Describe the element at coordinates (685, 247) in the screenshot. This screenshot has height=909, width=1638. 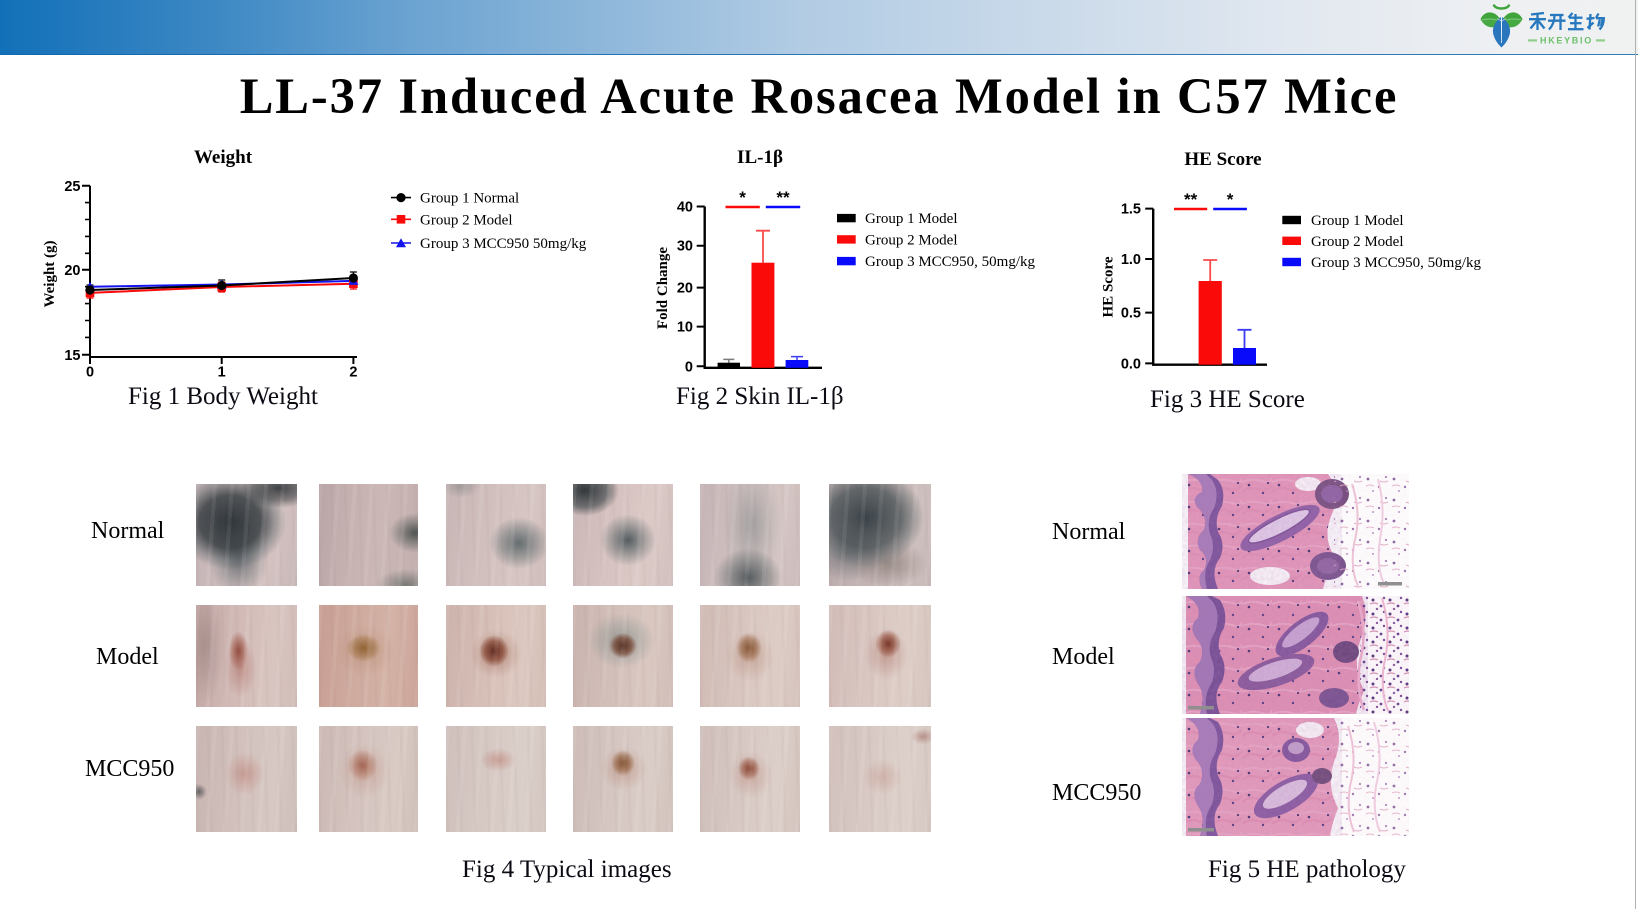
I see `svg-text: 30` at that location.